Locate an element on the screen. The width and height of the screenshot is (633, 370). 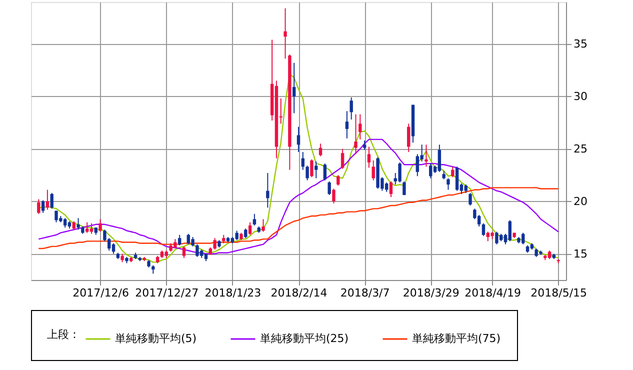
x-tick-label: 2018/2/14 is located at coordinates (299, 293).